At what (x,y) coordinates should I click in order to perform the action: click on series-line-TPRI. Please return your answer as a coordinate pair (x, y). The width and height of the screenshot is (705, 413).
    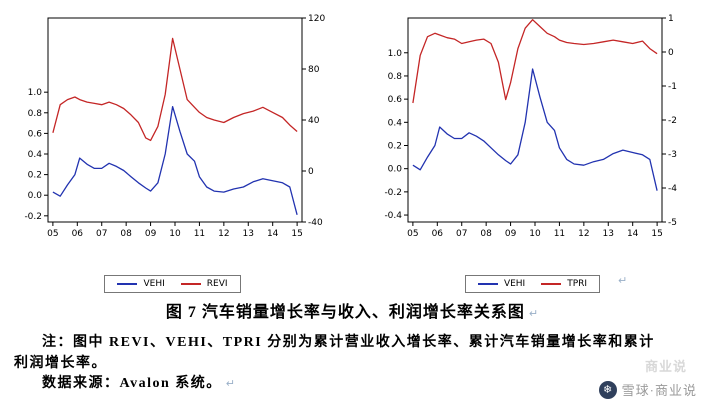
    Looking at the image, I should click on (534, 61).